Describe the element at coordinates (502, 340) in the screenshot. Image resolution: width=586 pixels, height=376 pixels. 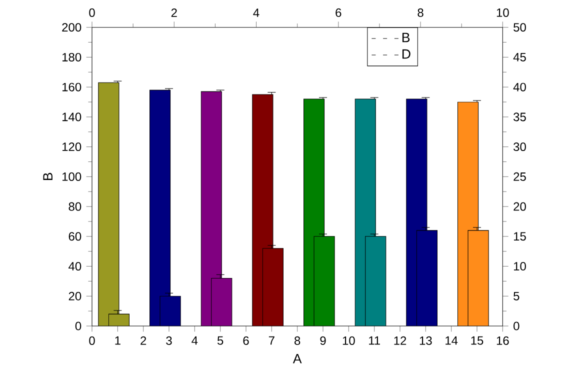
I see `x-tick-label: 16` at that location.